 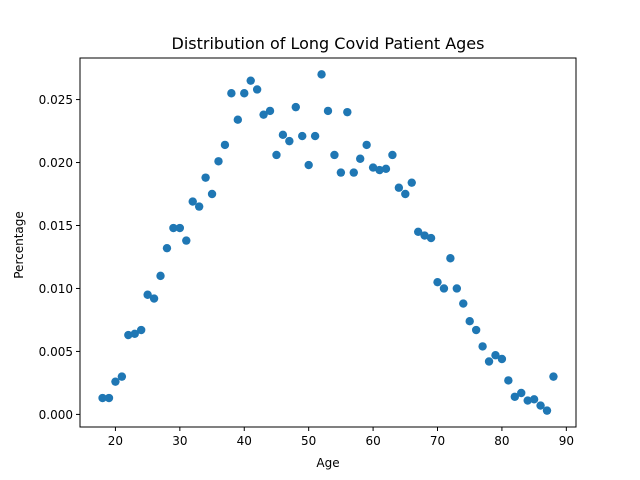 What do you see at coordinates (56, 100) in the screenshot?
I see `y-tick-label: 0.025` at bounding box center [56, 100].